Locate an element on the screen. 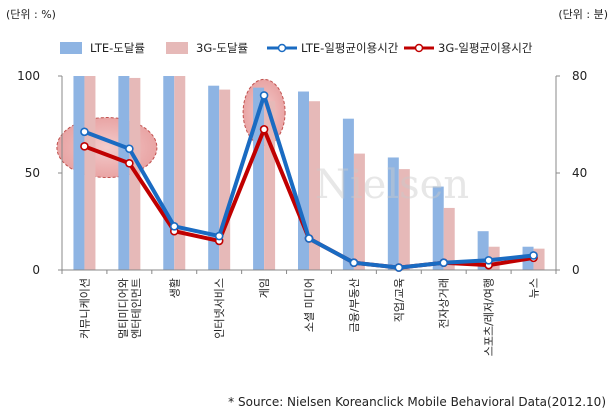  x-tick-label: 게임 is located at coordinates (264, 288).